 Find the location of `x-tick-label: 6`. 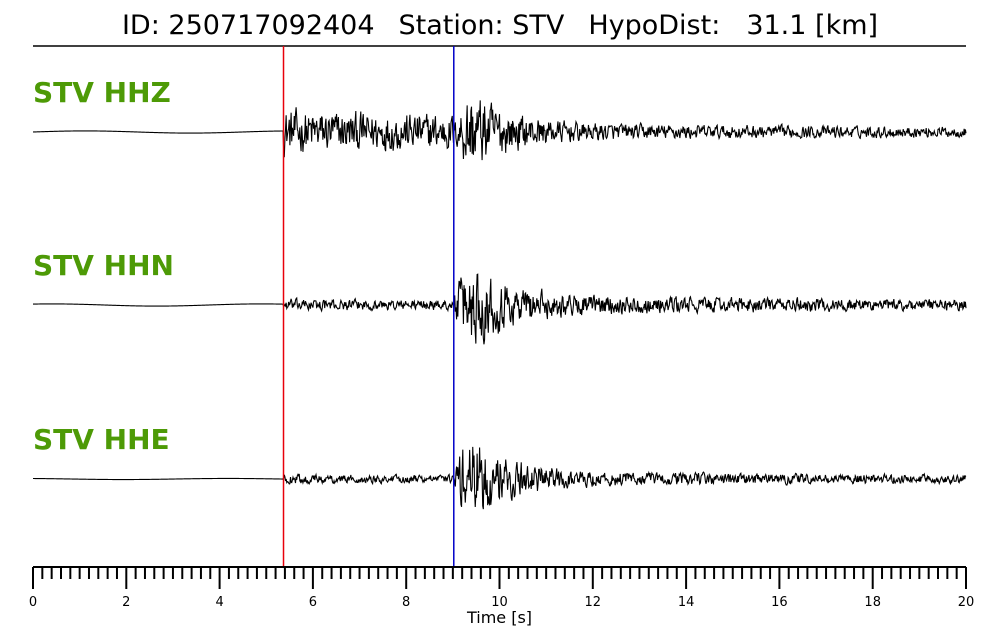

x-tick-label: 6 is located at coordinates (313, 602).